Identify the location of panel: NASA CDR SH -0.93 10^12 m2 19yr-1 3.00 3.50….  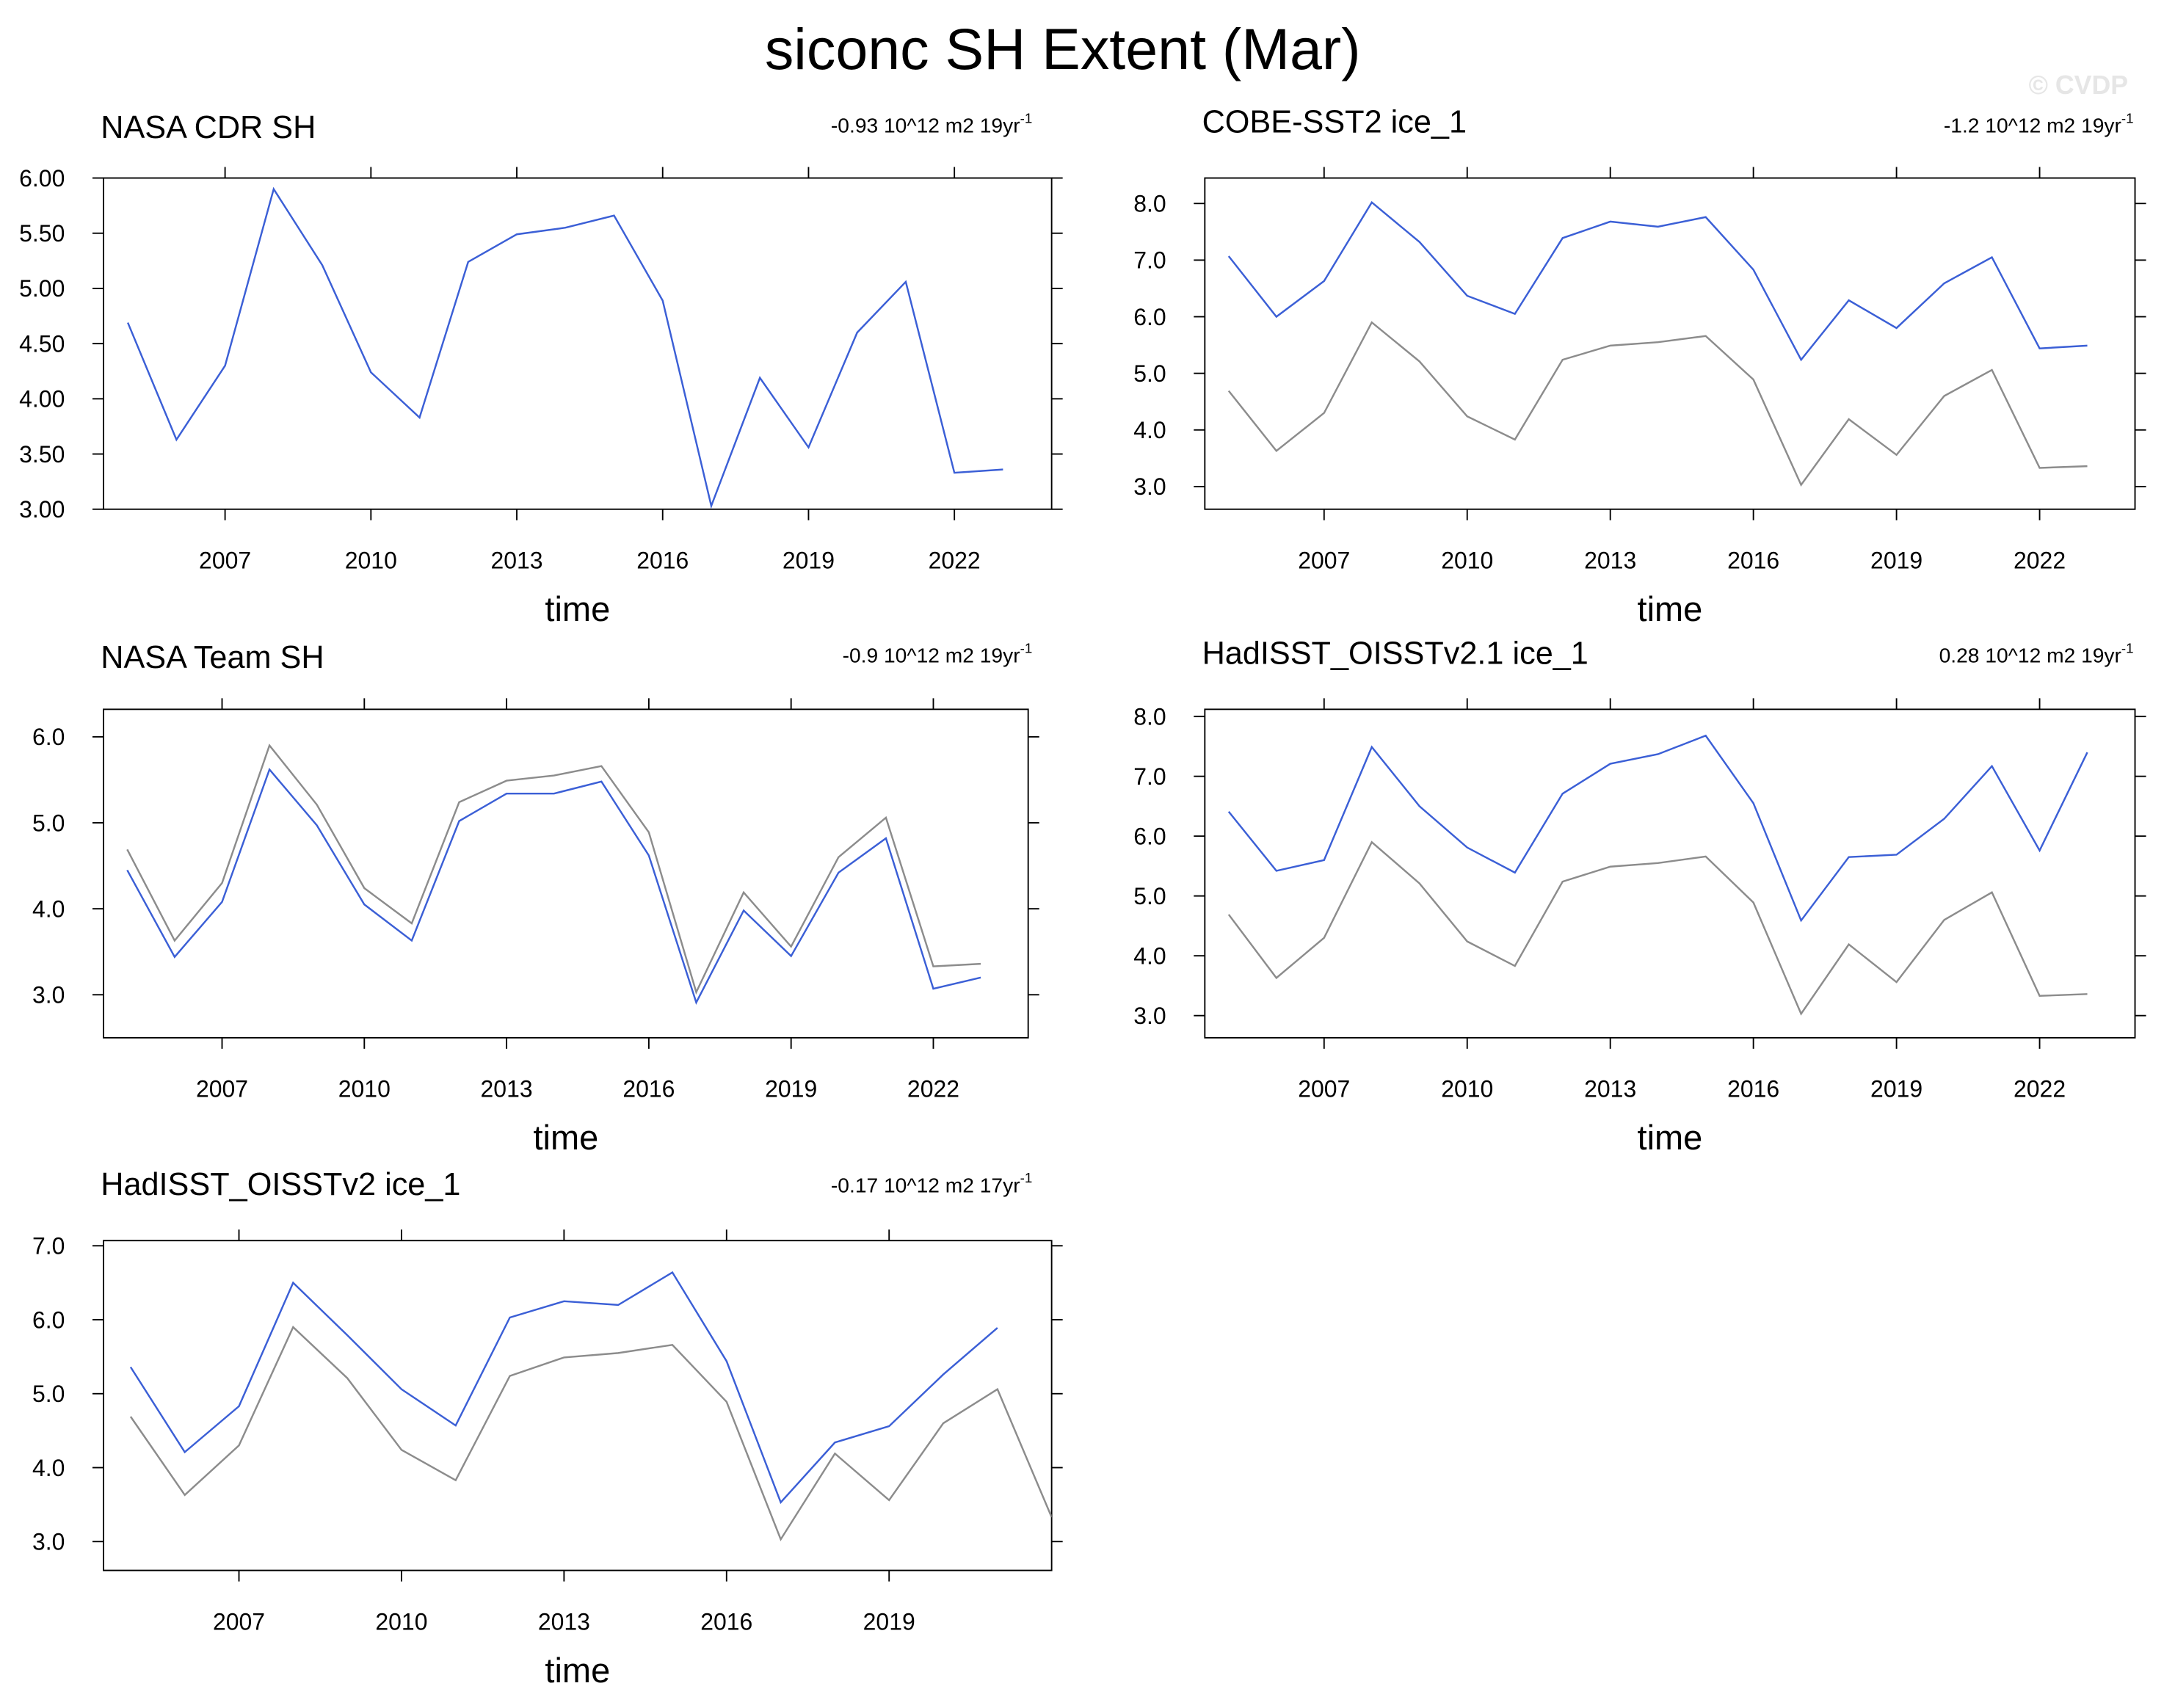
(541, 369).